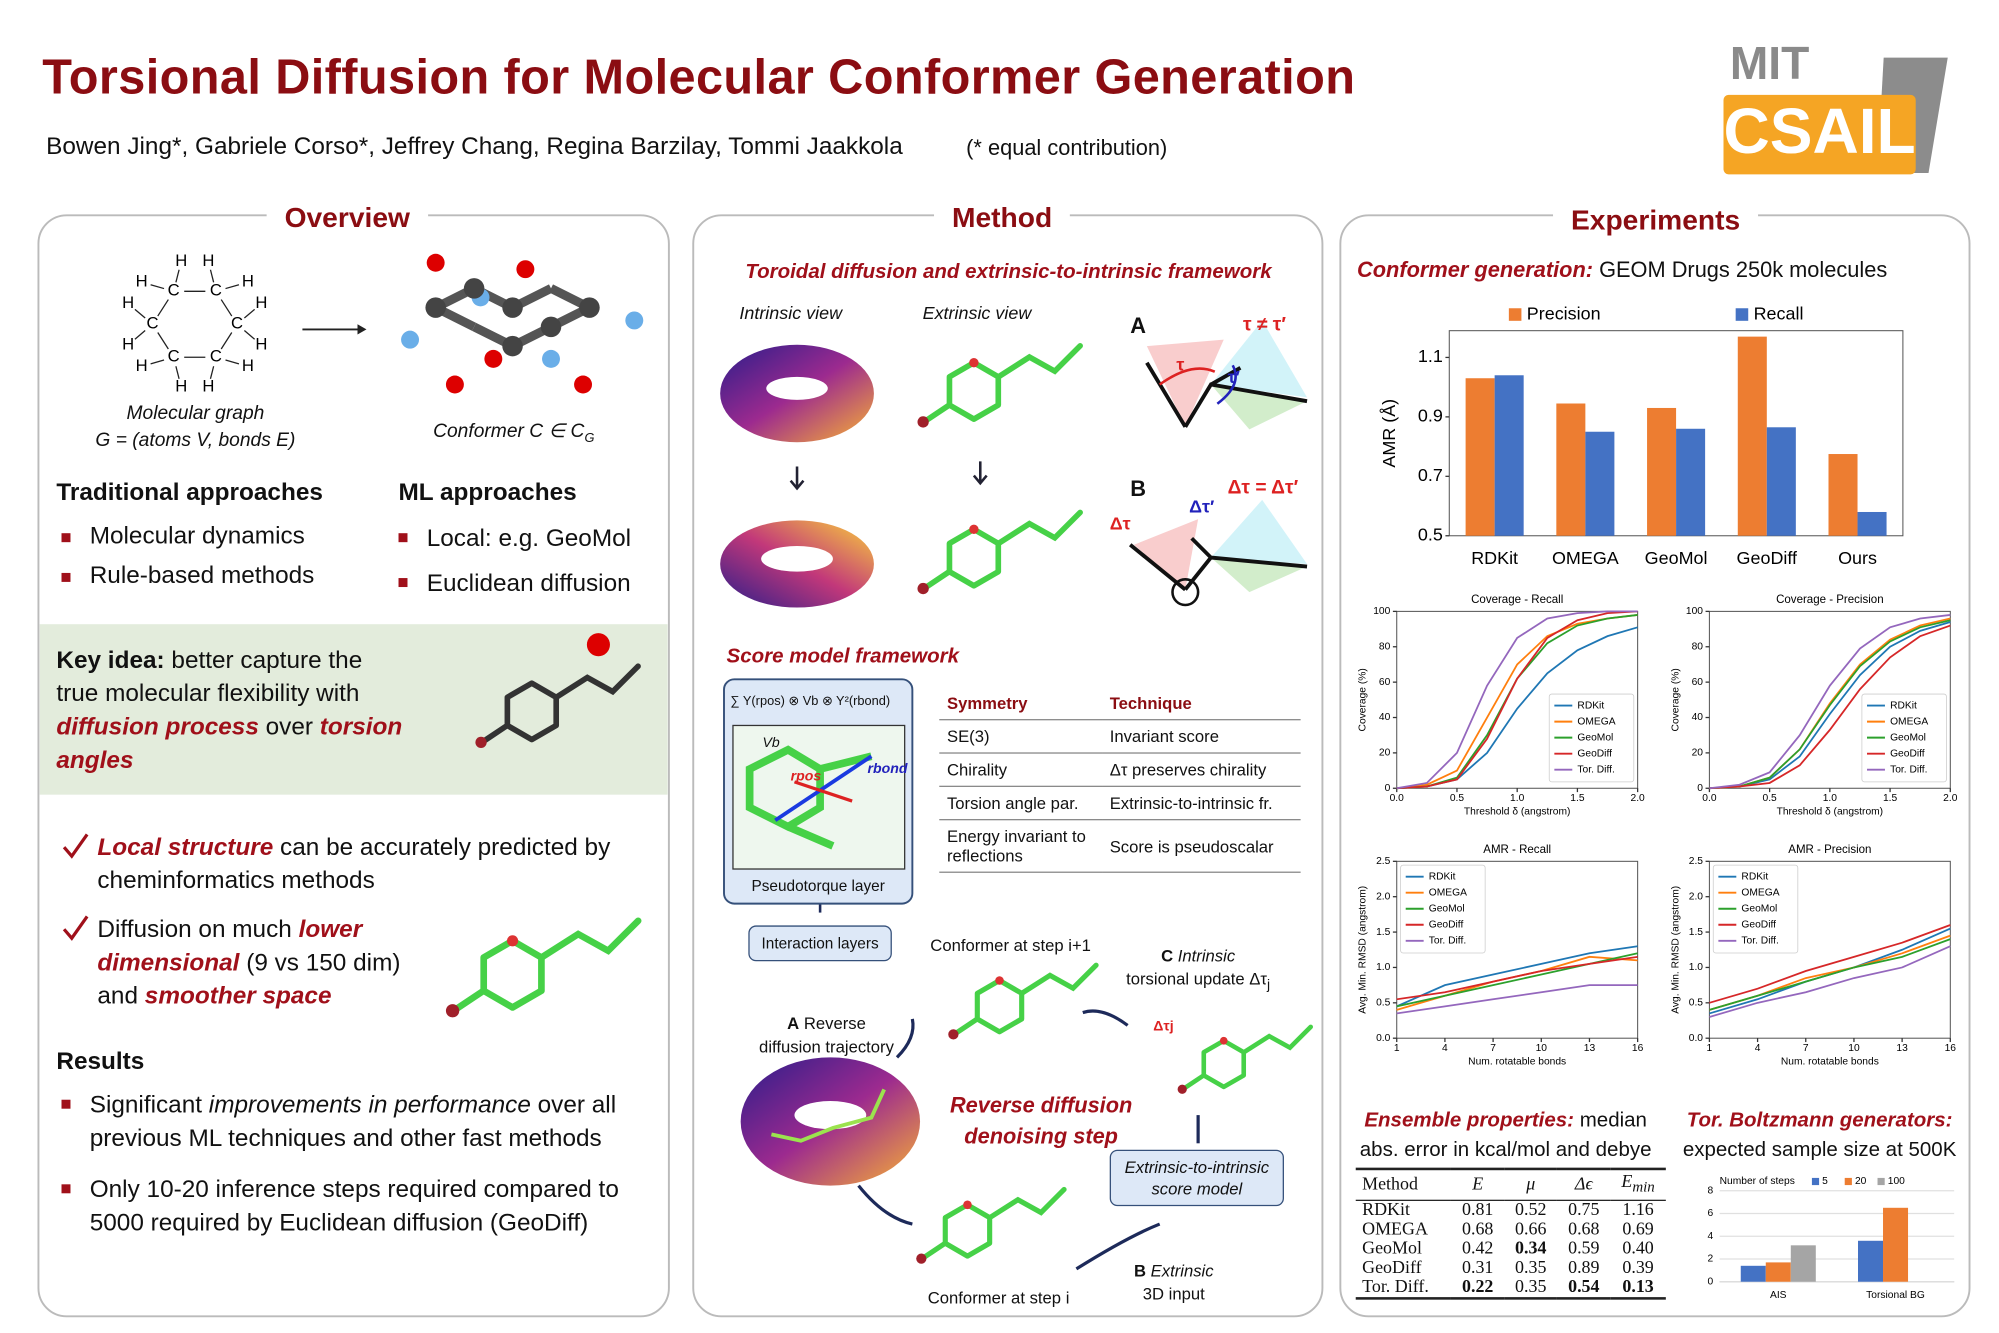  Describe the element at coordinates (1457, 798) in the screenshot. I see `x-tick-label: 0.5` at that location.